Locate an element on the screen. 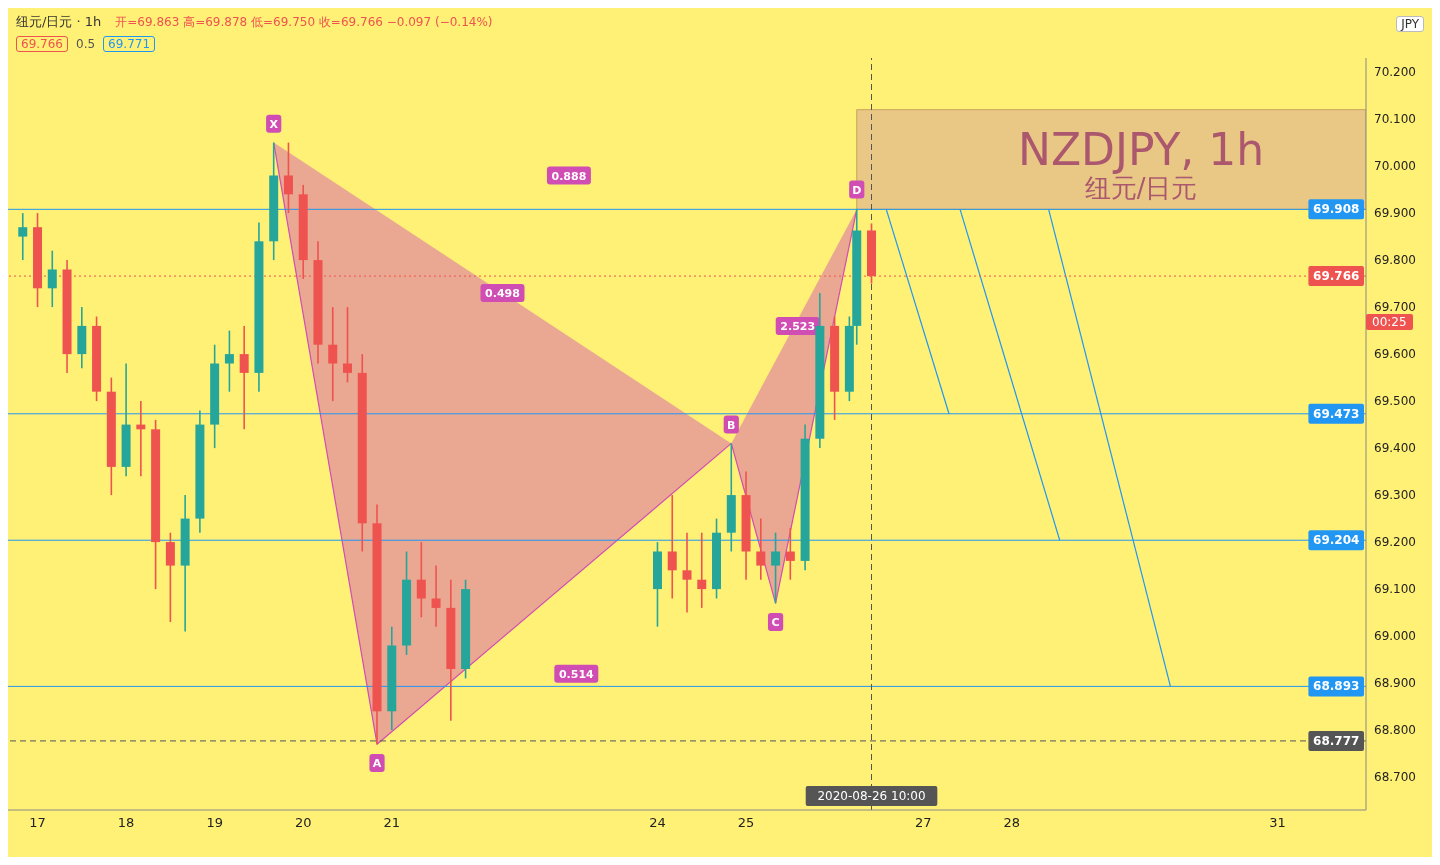  ref-line-label: 2020-08-26 10:00 is located at coordinates (871, 796).